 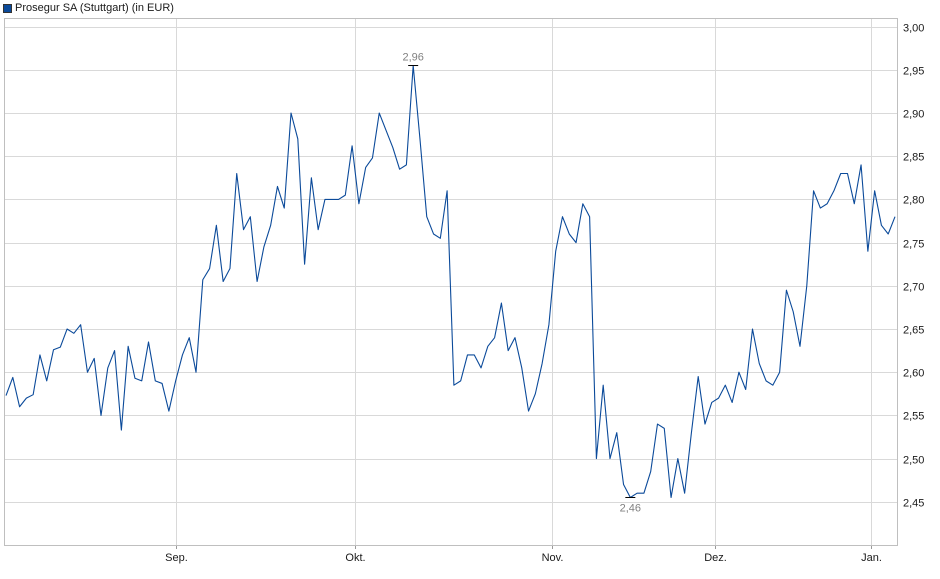 What do you see at coordinates (913, 29) in the screenshot?
I see `y-tick-label: 3,00` at bounding box center [913, 29].